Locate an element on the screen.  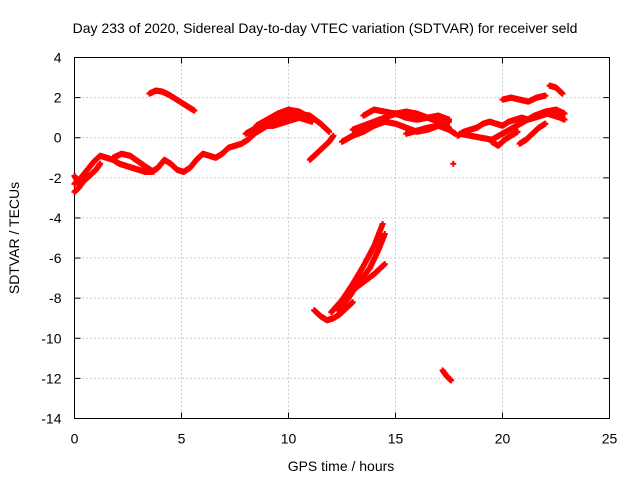
x-tick-label: 15 is located at coordinates (396, 439).